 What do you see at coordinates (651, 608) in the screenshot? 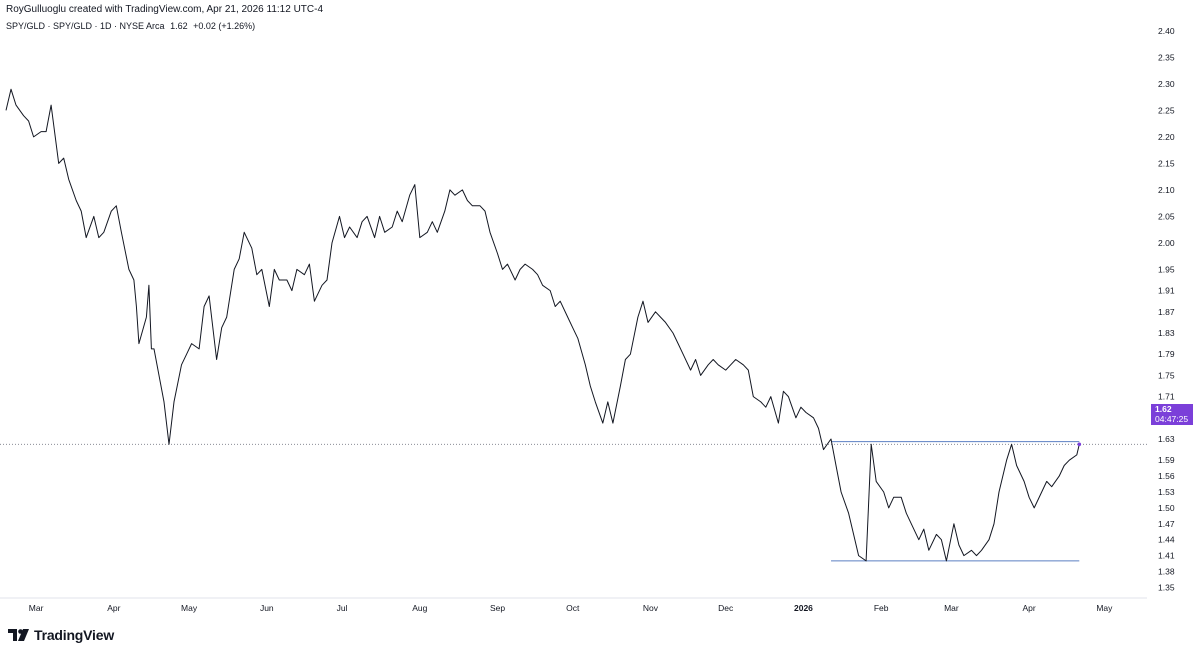
I see `x-tick-label: Nov` at bounding box center [651, 608].